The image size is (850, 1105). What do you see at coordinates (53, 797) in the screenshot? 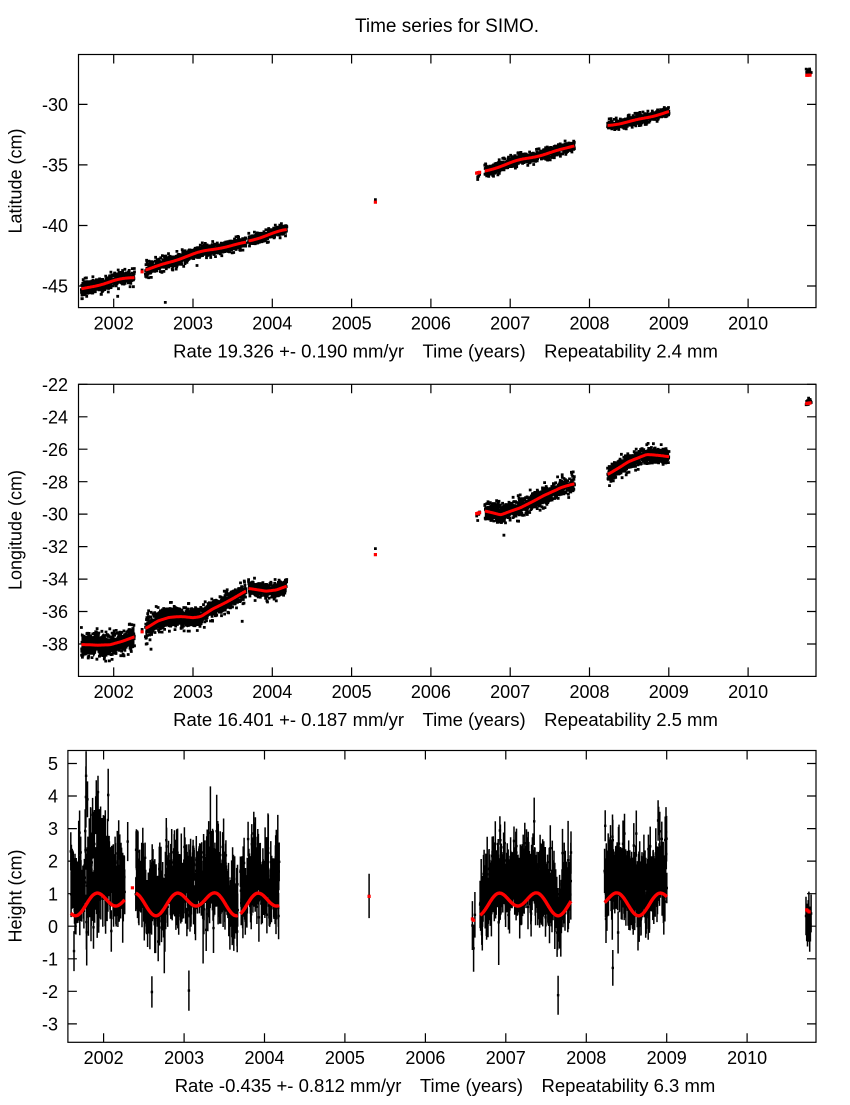
I see `svg-text: 4` at bounding box center [53, 797].